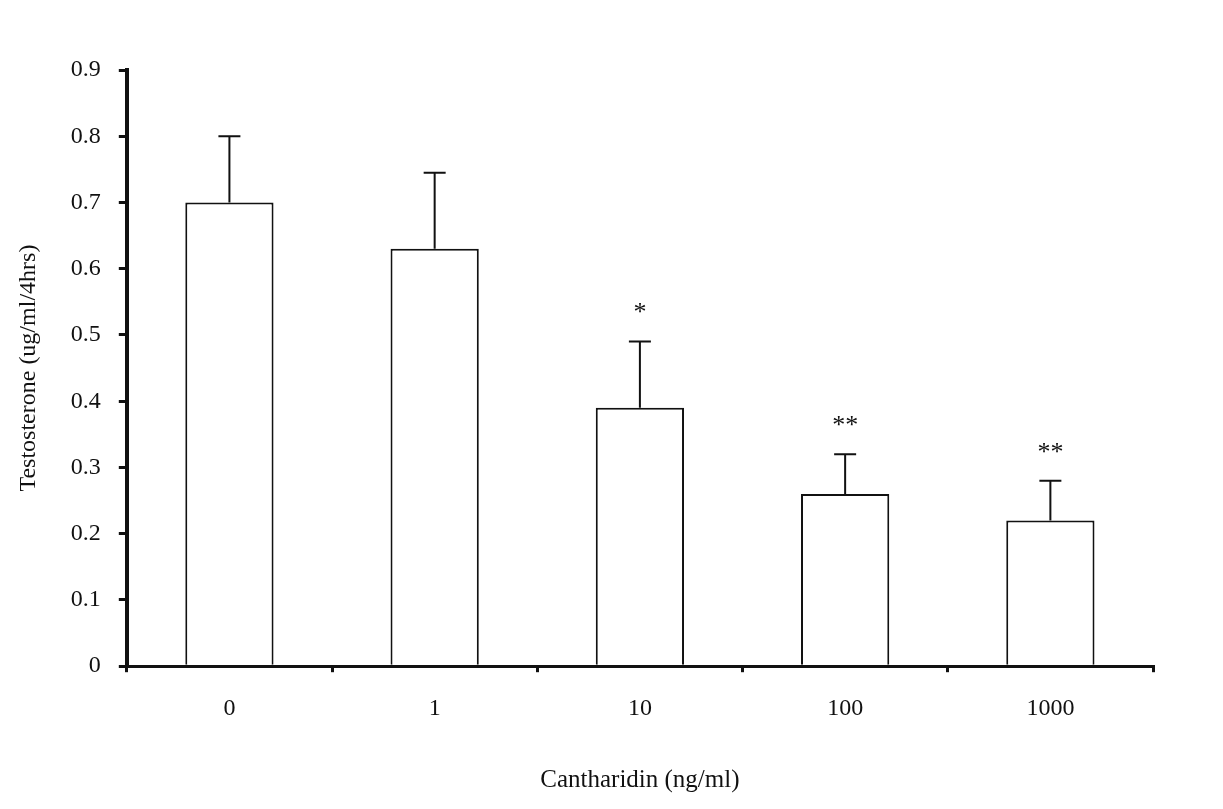 The image size is (1223, 809). Describe the element at coordinates (1050, 706) in the screenshot. I see `x-tick-label: 1000` at that location.